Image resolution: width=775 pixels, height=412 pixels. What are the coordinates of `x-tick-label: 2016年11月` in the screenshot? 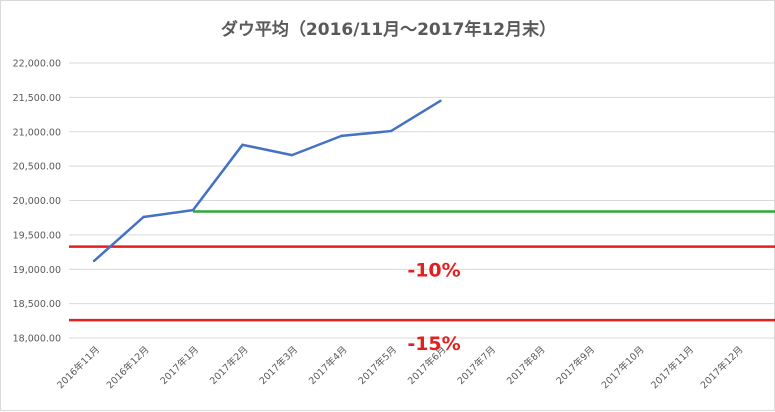 It's located at (79, 368).